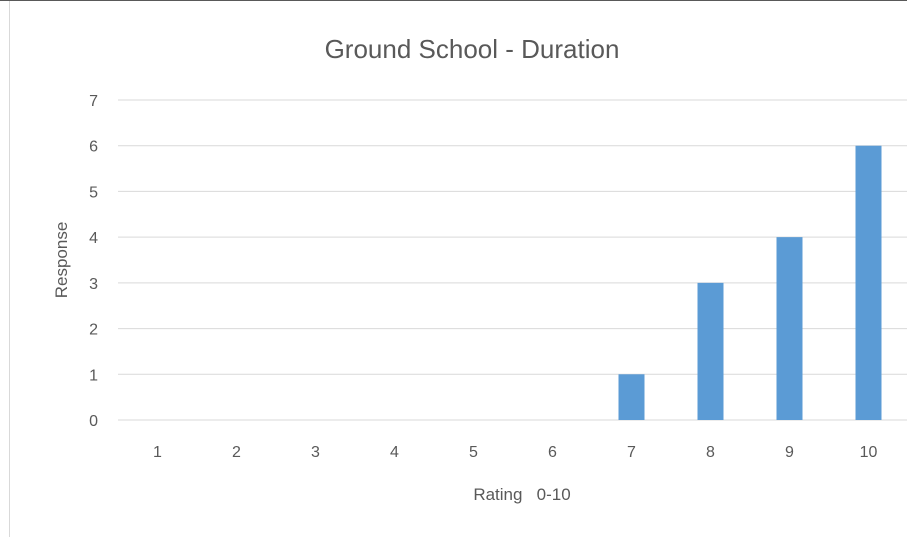 The width and height of the screenshot is (907, 537). What do you see at coordinates (93, 330) in the screenshot?
I see `y-tick-label: 2` at bounding box center [93, 330].